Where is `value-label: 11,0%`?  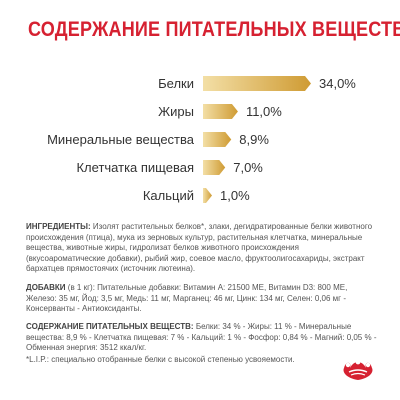 value-label: 11,0% is located at coordinates (264, 111).